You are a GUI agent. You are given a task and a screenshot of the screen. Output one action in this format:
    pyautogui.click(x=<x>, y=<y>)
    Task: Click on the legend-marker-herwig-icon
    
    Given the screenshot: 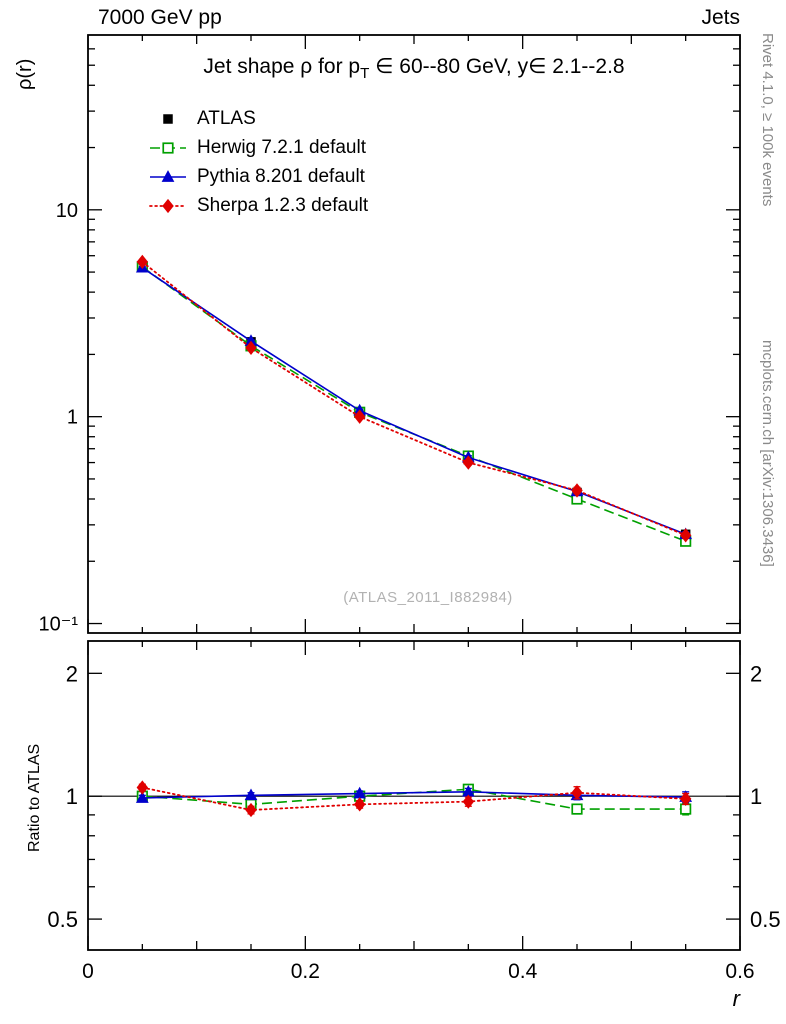 What is the action you would take?
    pyautogui.click(x=168, y=148)
    